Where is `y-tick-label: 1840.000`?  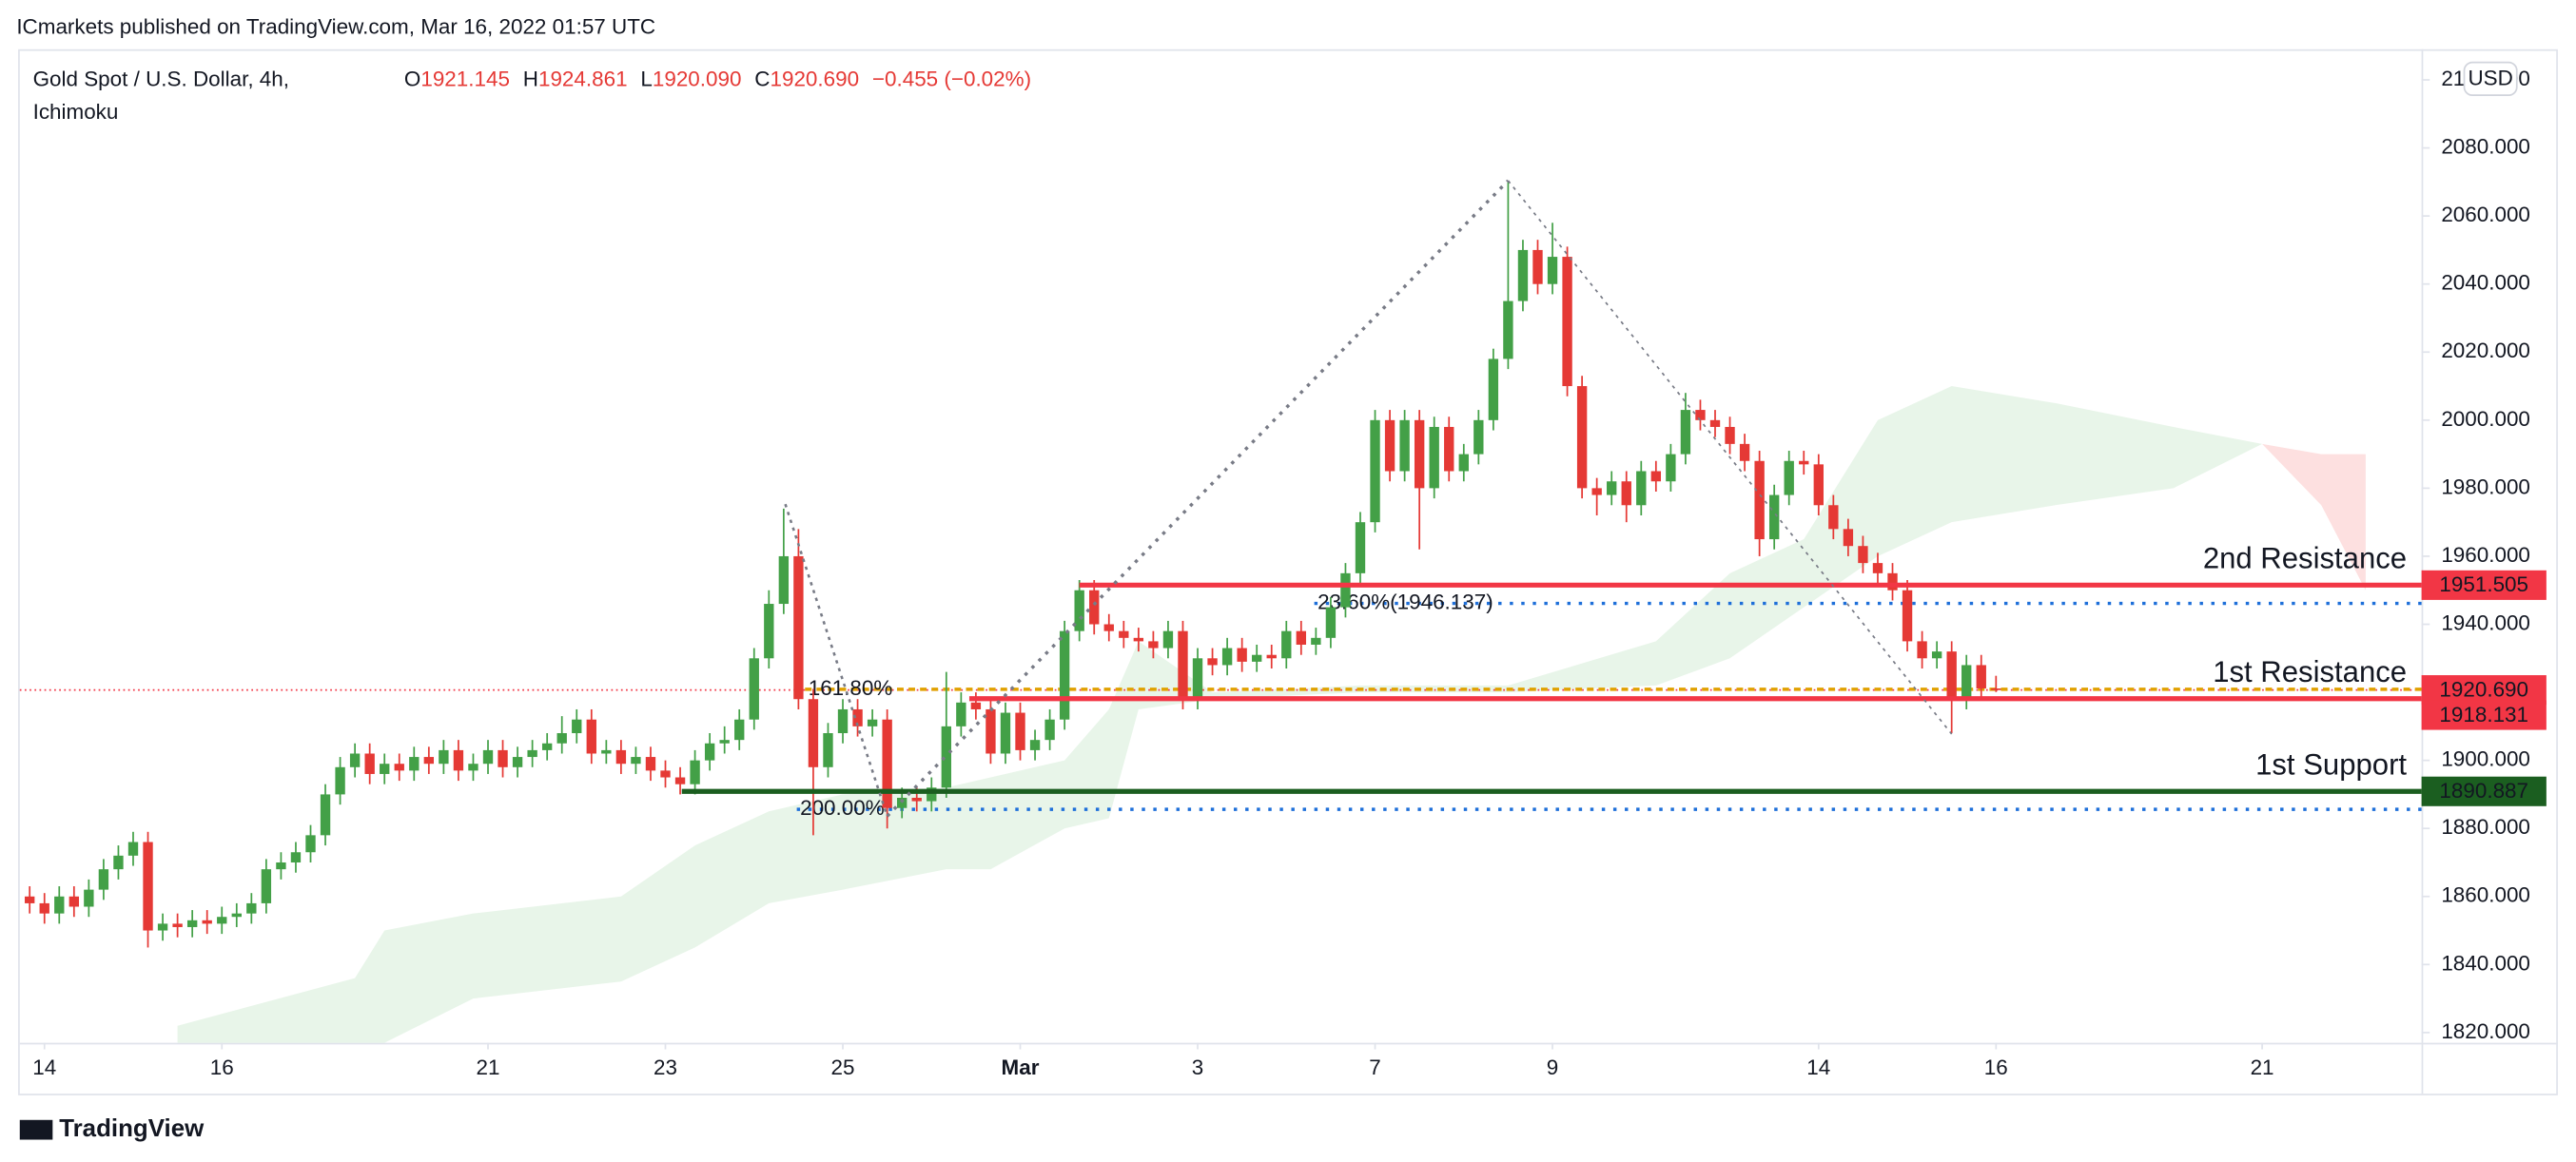
y-tick-label: 1840.000 is located at coordinates (2485, 963).